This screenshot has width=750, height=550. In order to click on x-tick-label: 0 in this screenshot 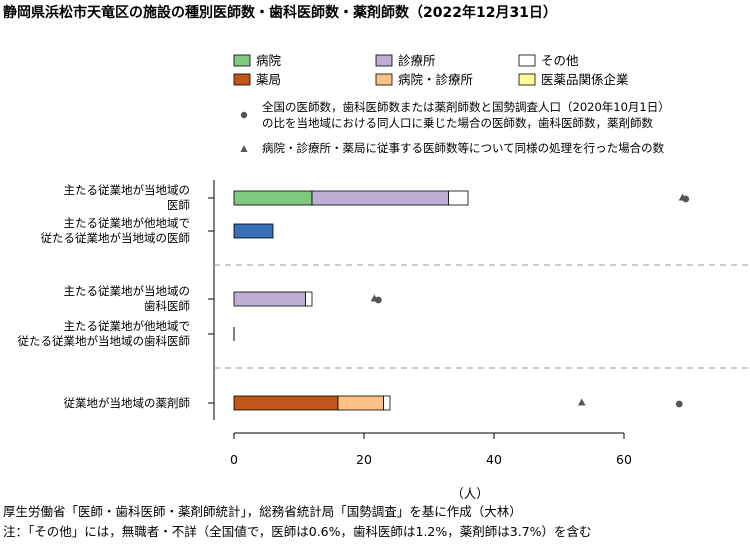, I will do `click(234, 459)`.